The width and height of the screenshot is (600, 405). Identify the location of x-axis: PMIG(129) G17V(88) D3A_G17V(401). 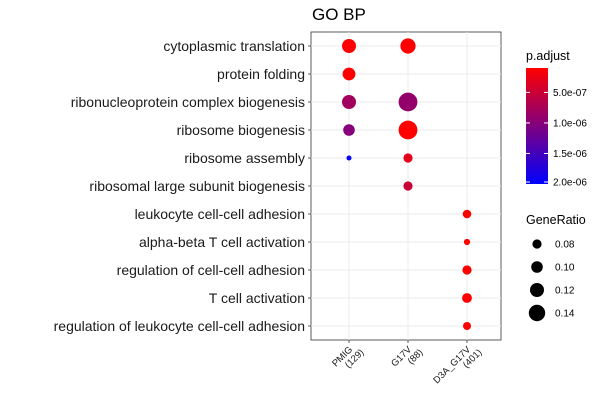
(407, 363).